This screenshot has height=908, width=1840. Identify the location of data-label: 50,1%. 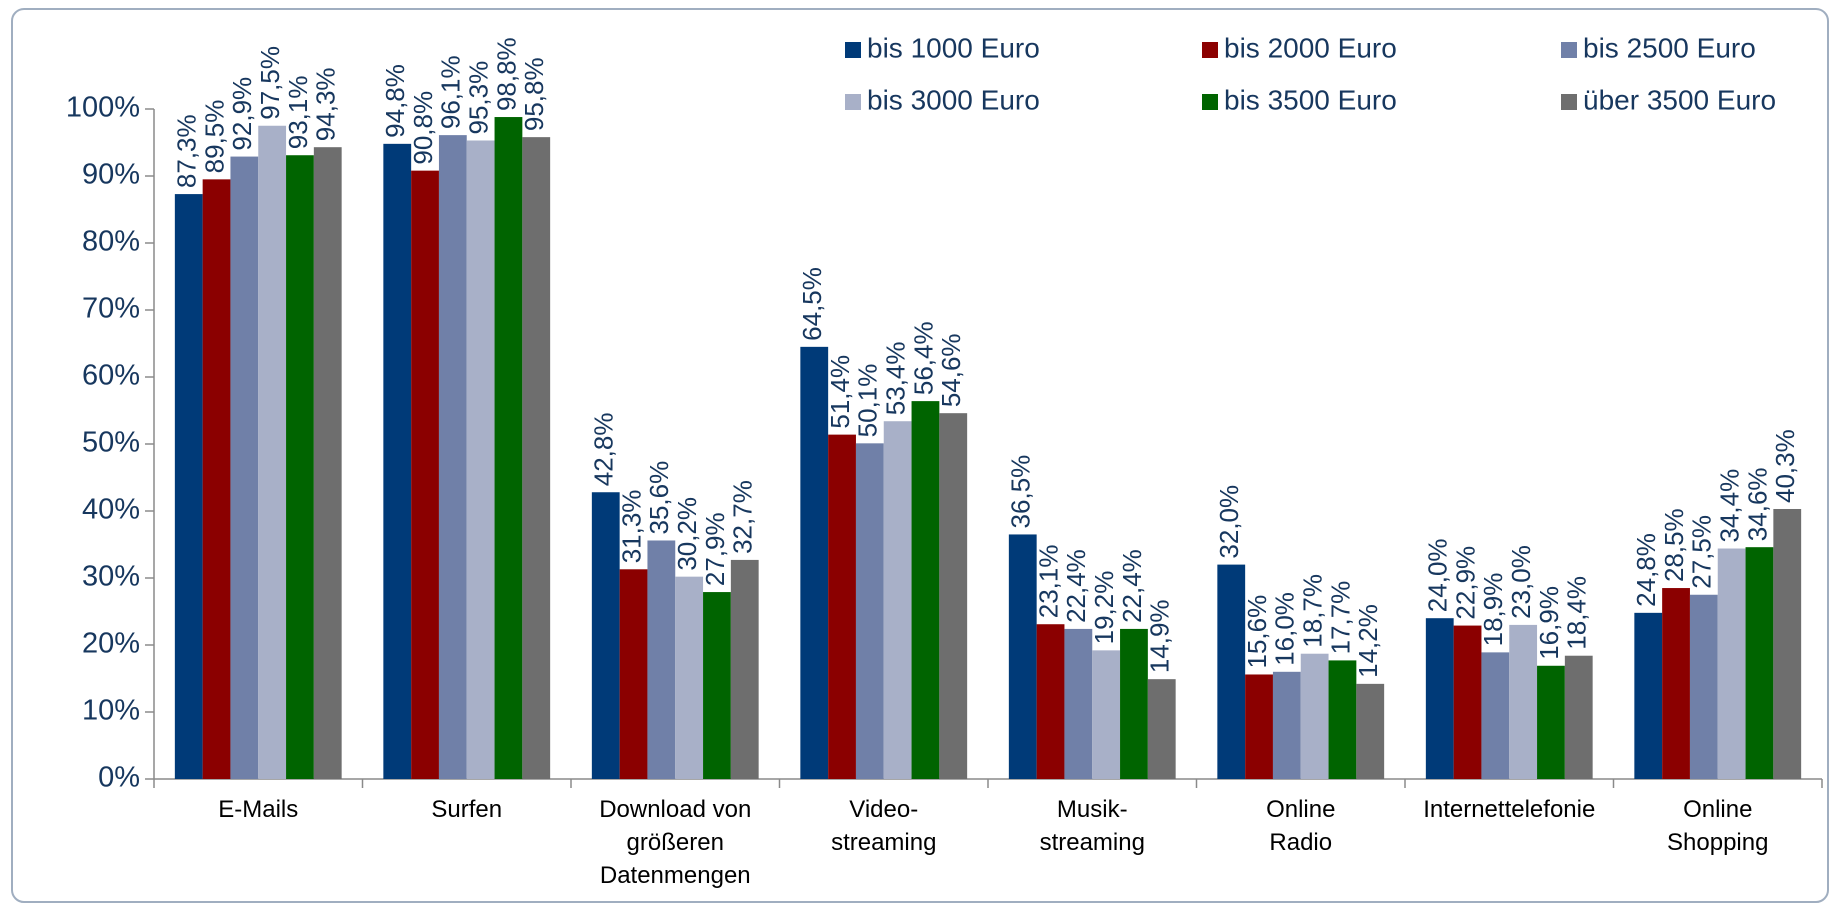
(868, 401).